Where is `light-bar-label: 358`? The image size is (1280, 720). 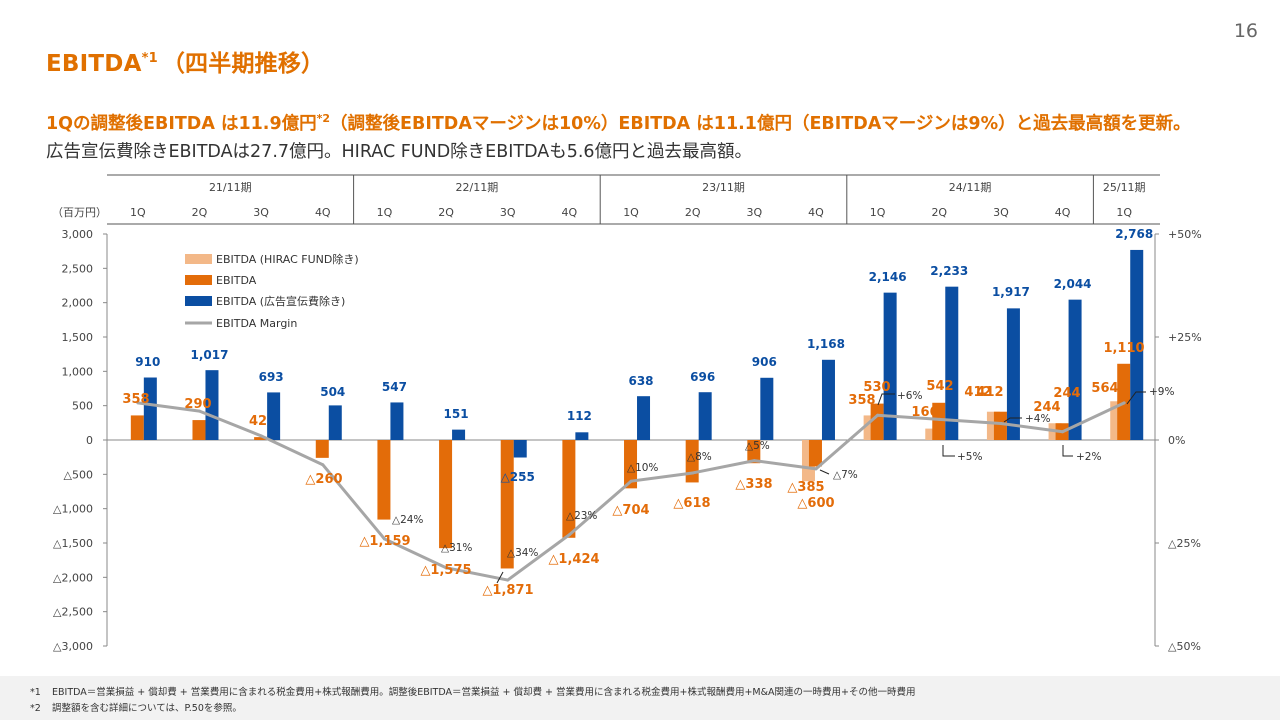
light-bar-label: 358 is located at coordinates (861, 400).